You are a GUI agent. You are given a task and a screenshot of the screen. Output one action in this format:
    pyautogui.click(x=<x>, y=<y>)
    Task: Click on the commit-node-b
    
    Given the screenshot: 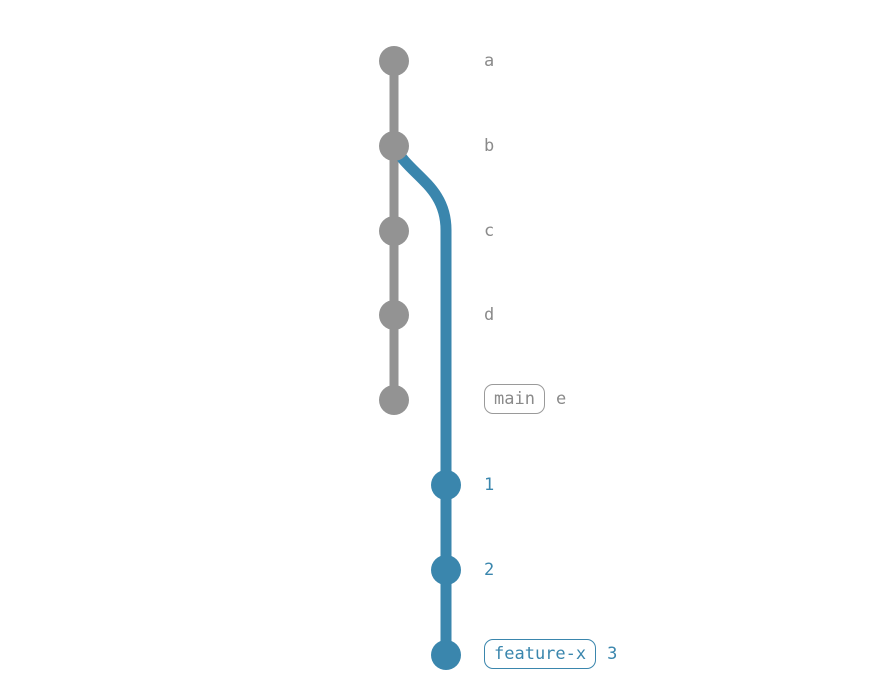 What is the action you would take?
    pyautogui.click(x=394, y=146)
    